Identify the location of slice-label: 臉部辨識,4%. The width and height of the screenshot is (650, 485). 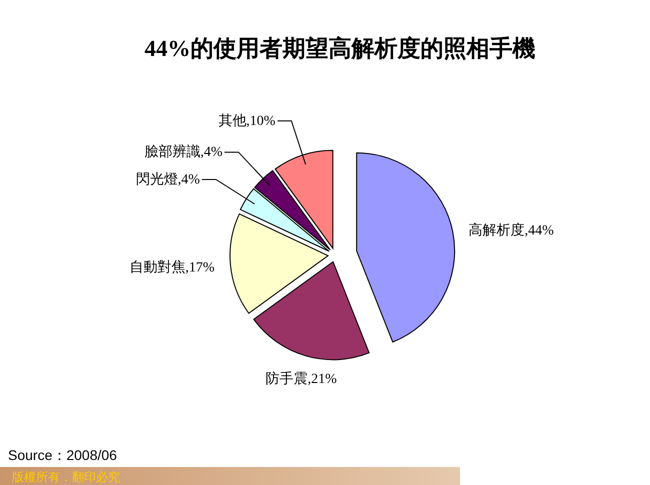
(183, 152).